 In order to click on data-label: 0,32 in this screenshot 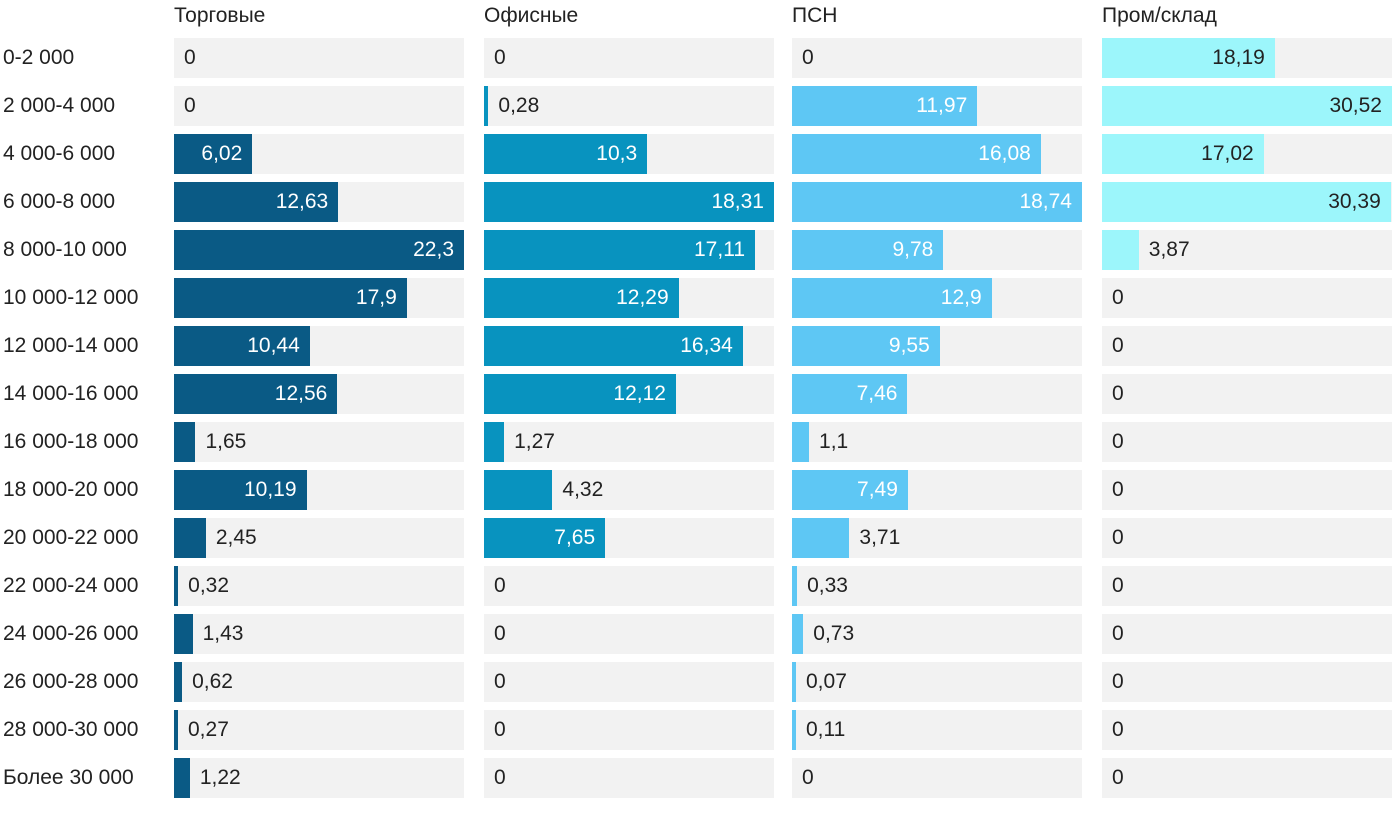, I will do `click(209, 585)`.